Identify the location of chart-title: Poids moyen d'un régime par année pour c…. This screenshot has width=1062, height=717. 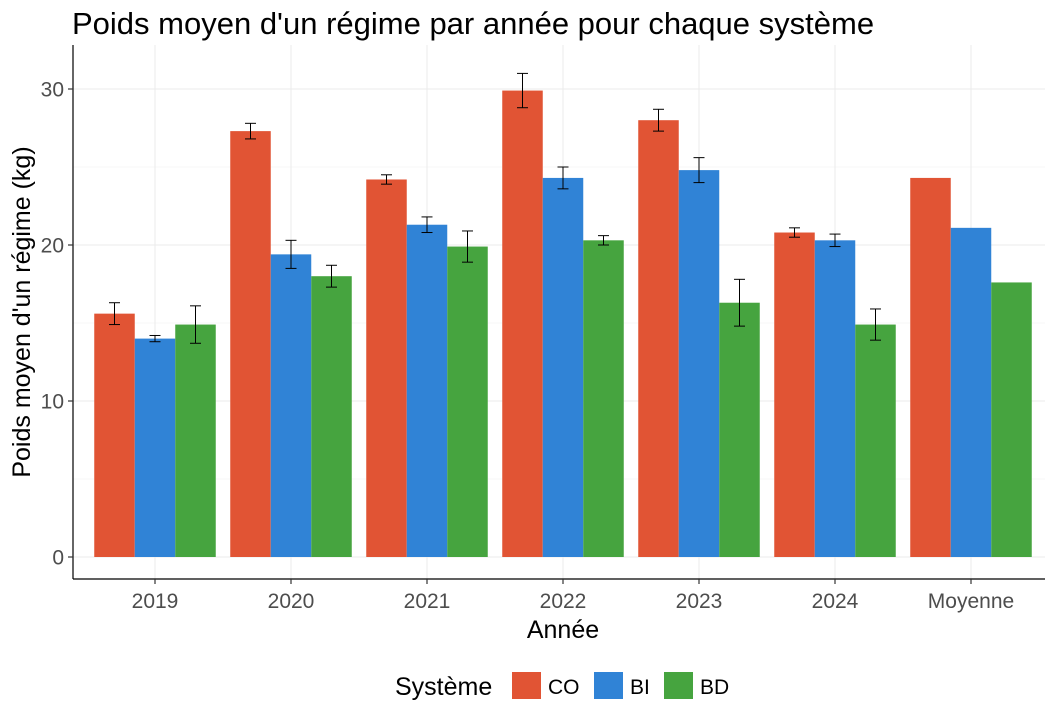
(473, 23).